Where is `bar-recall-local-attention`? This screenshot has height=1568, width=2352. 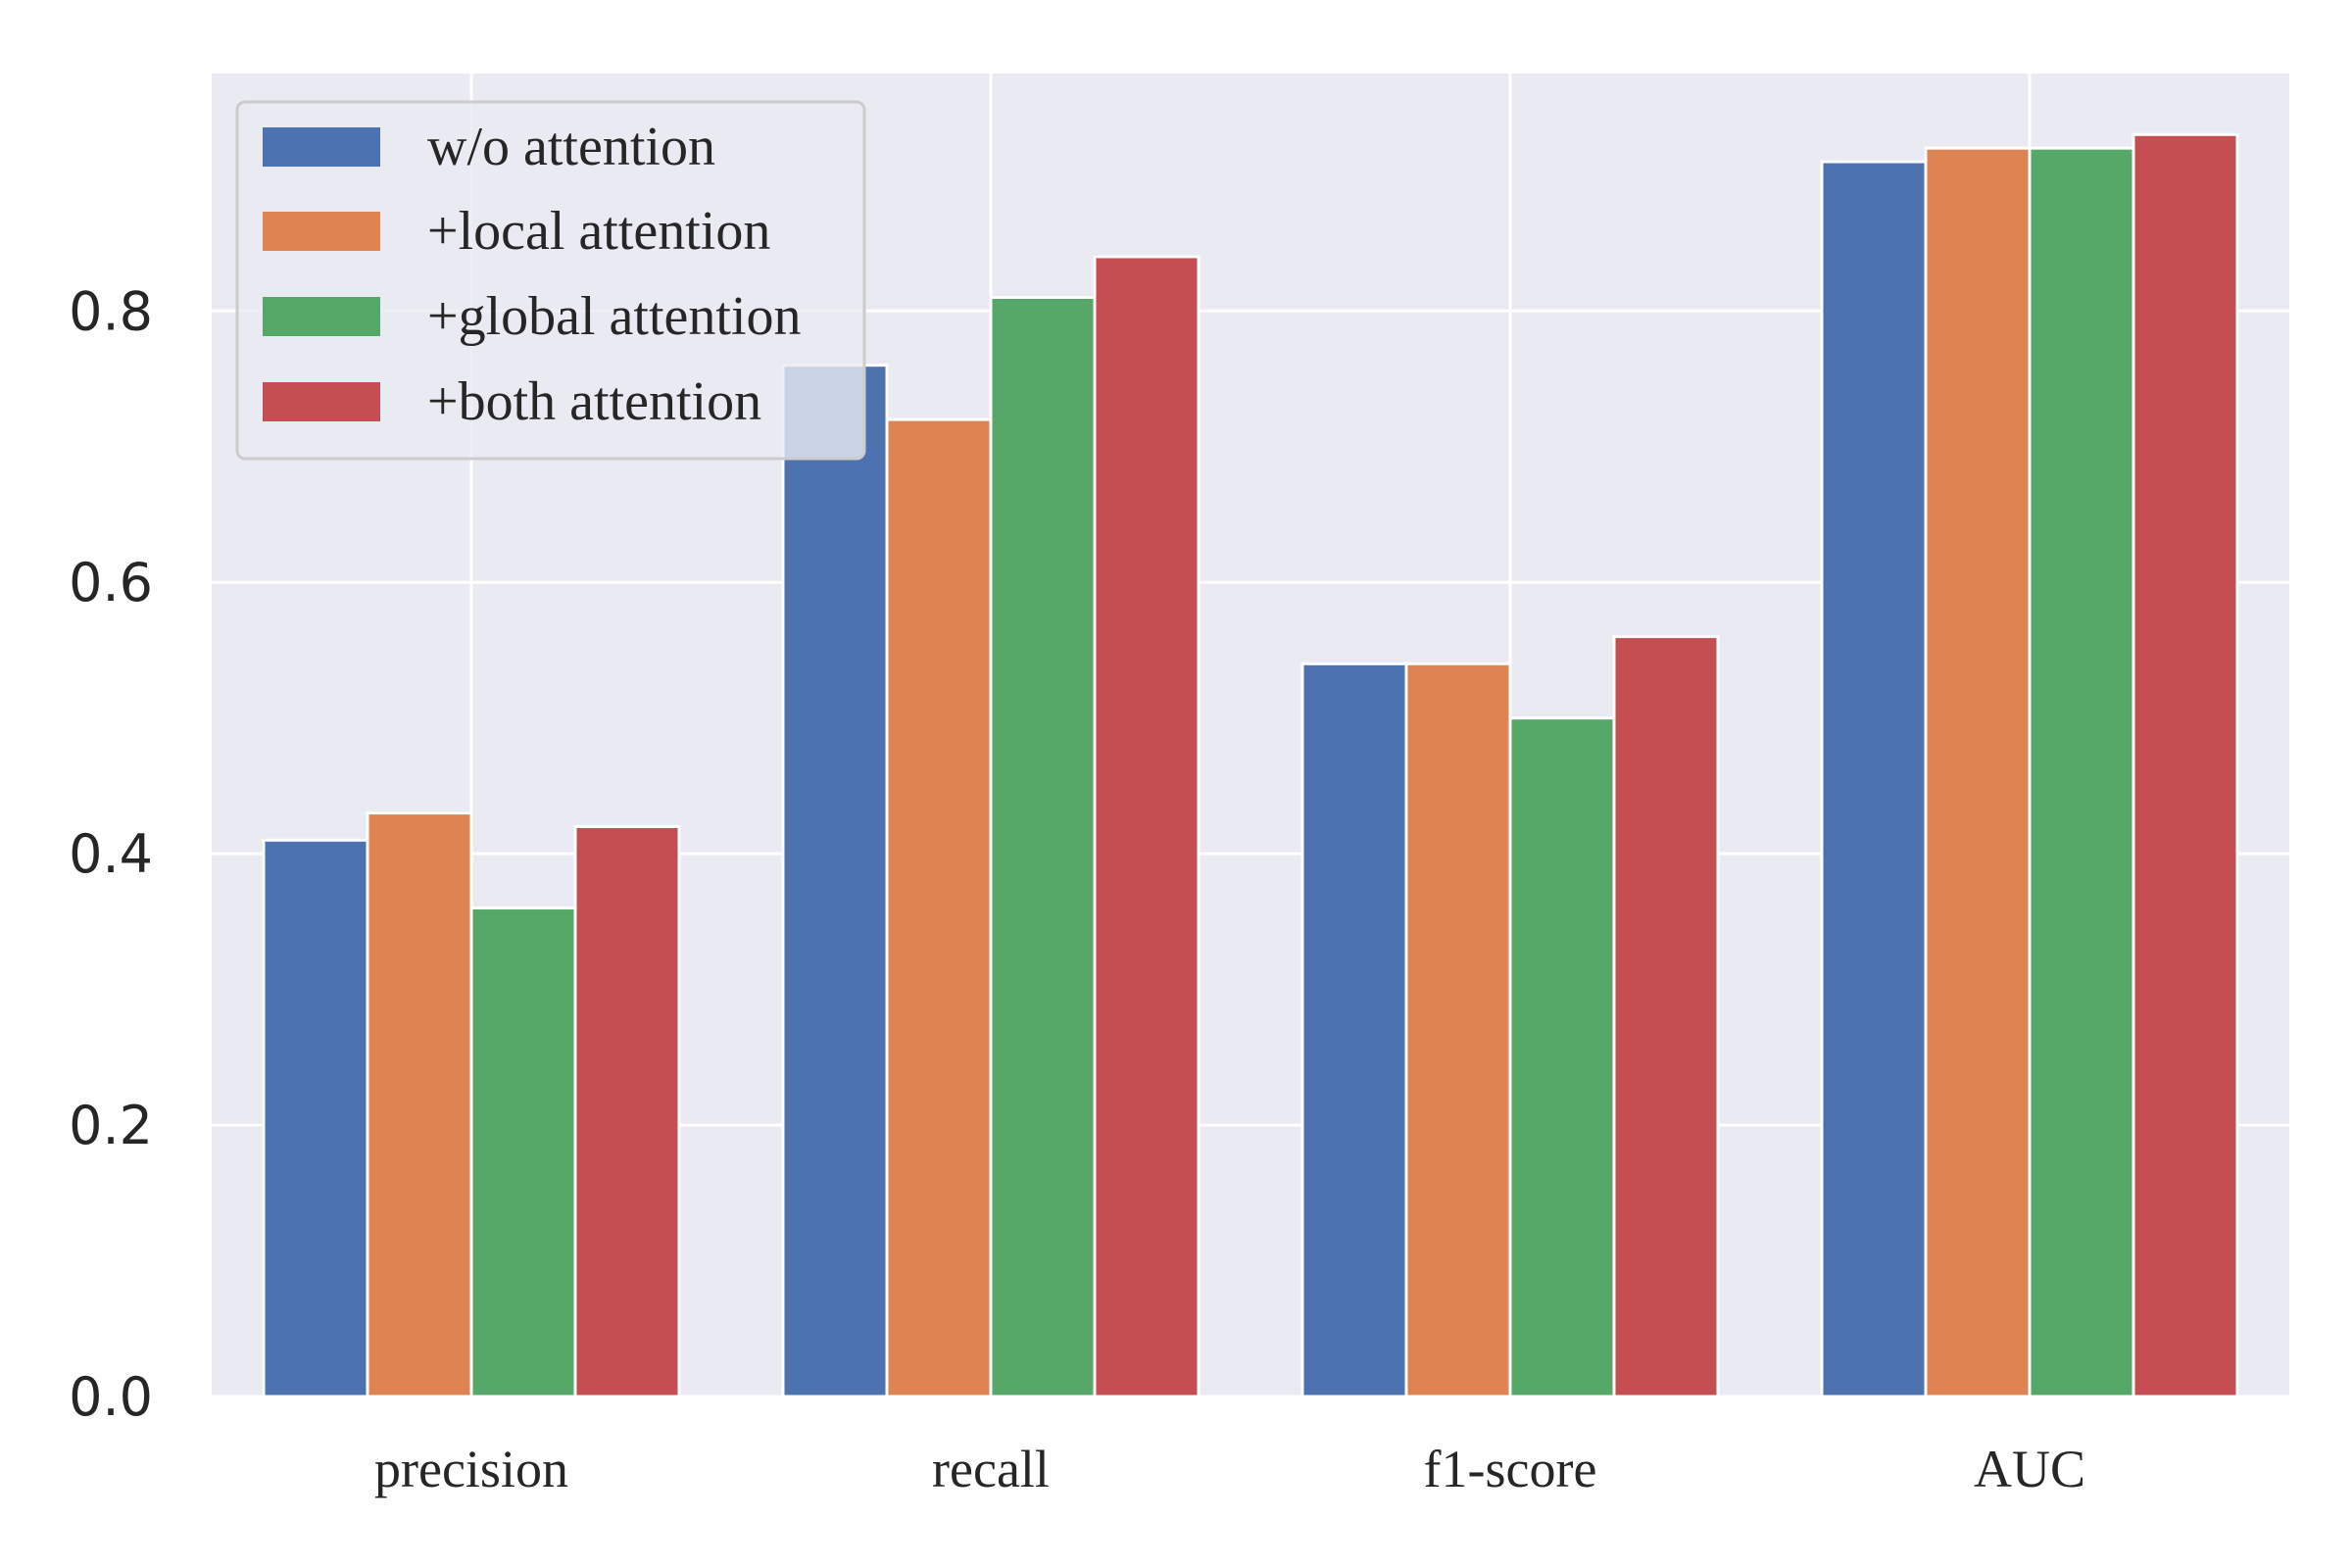
bar-recall-local-attention is located at coordinates (939, 907).